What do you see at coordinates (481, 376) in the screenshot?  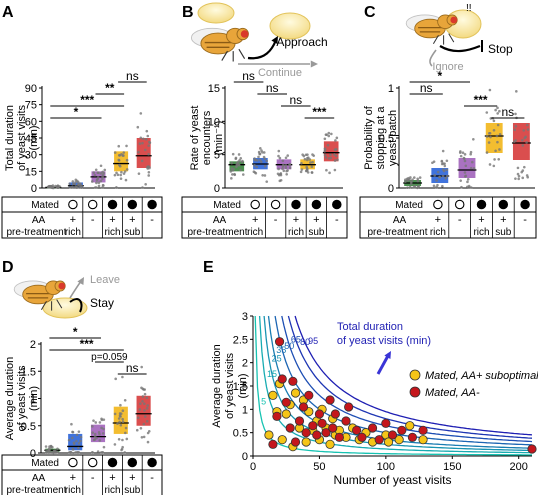 I see `legend-label: Mated, AA+ suboptimal` at bounding box center [481, 376].